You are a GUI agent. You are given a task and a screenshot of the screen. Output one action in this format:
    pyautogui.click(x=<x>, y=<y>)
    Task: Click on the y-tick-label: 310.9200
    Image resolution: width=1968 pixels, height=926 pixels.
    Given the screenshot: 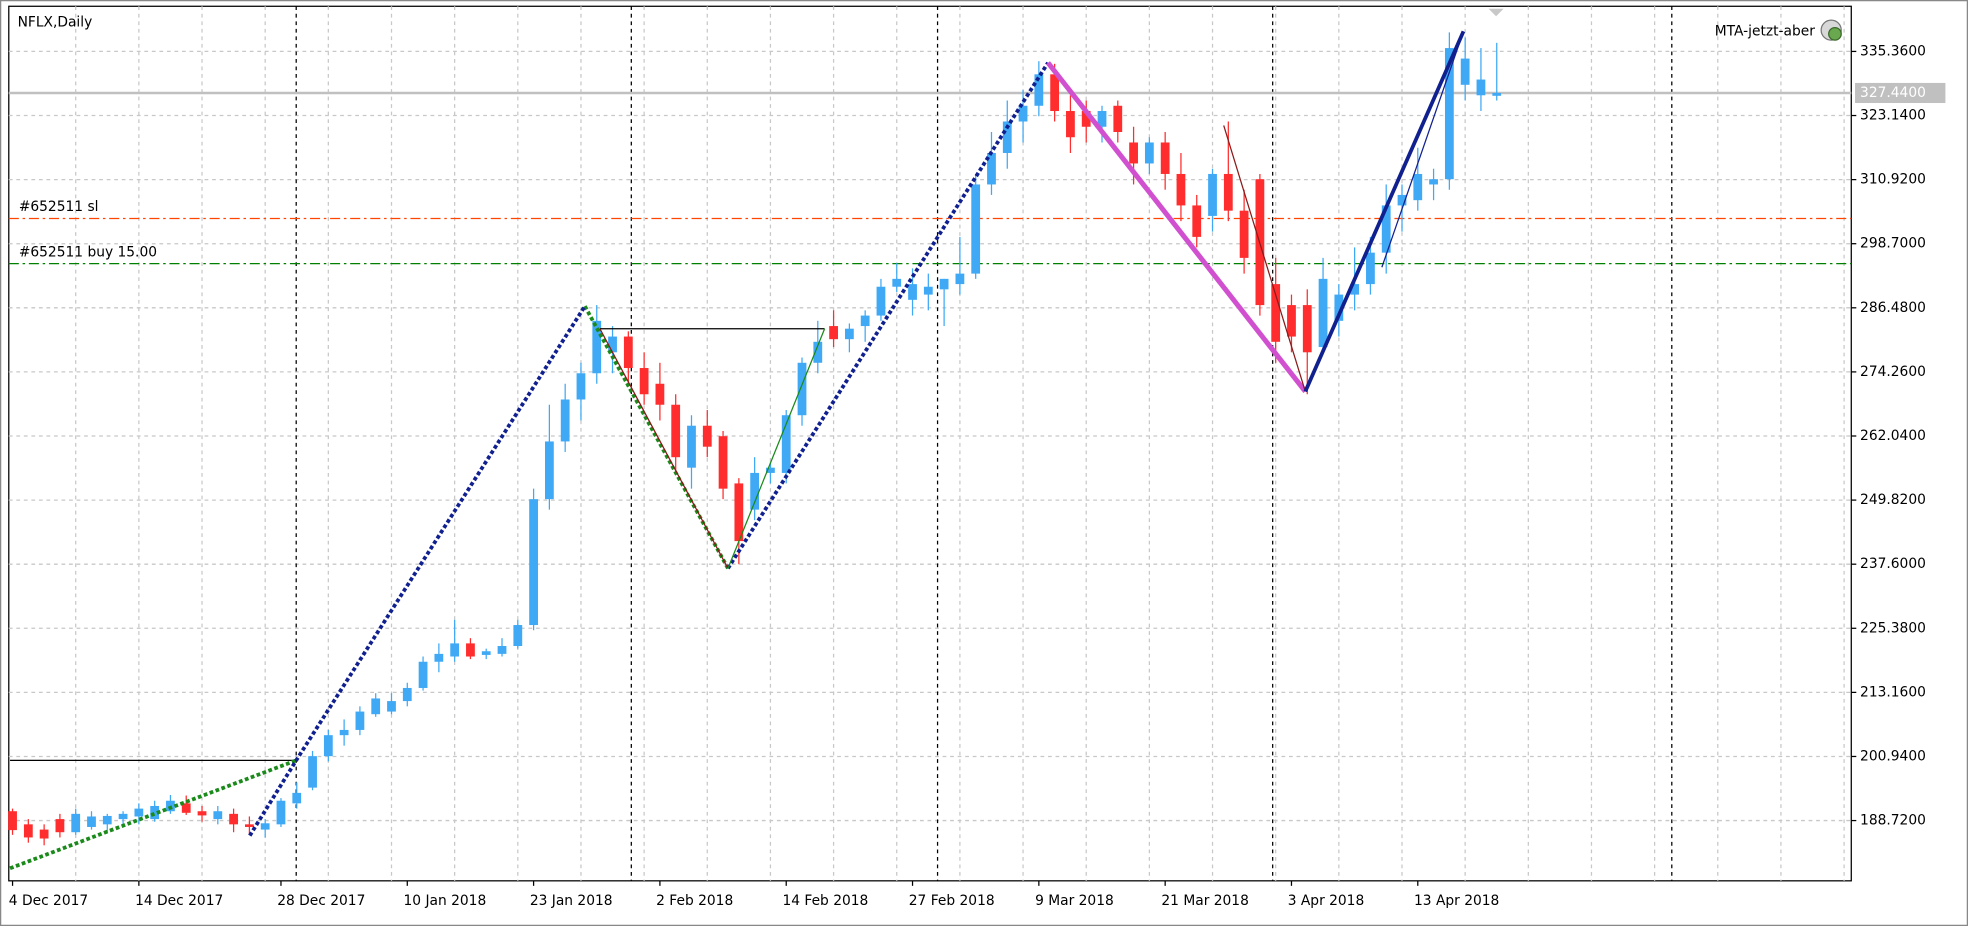 What is the action you would take?
    pyautogui.click(x=1893, y=180)
    